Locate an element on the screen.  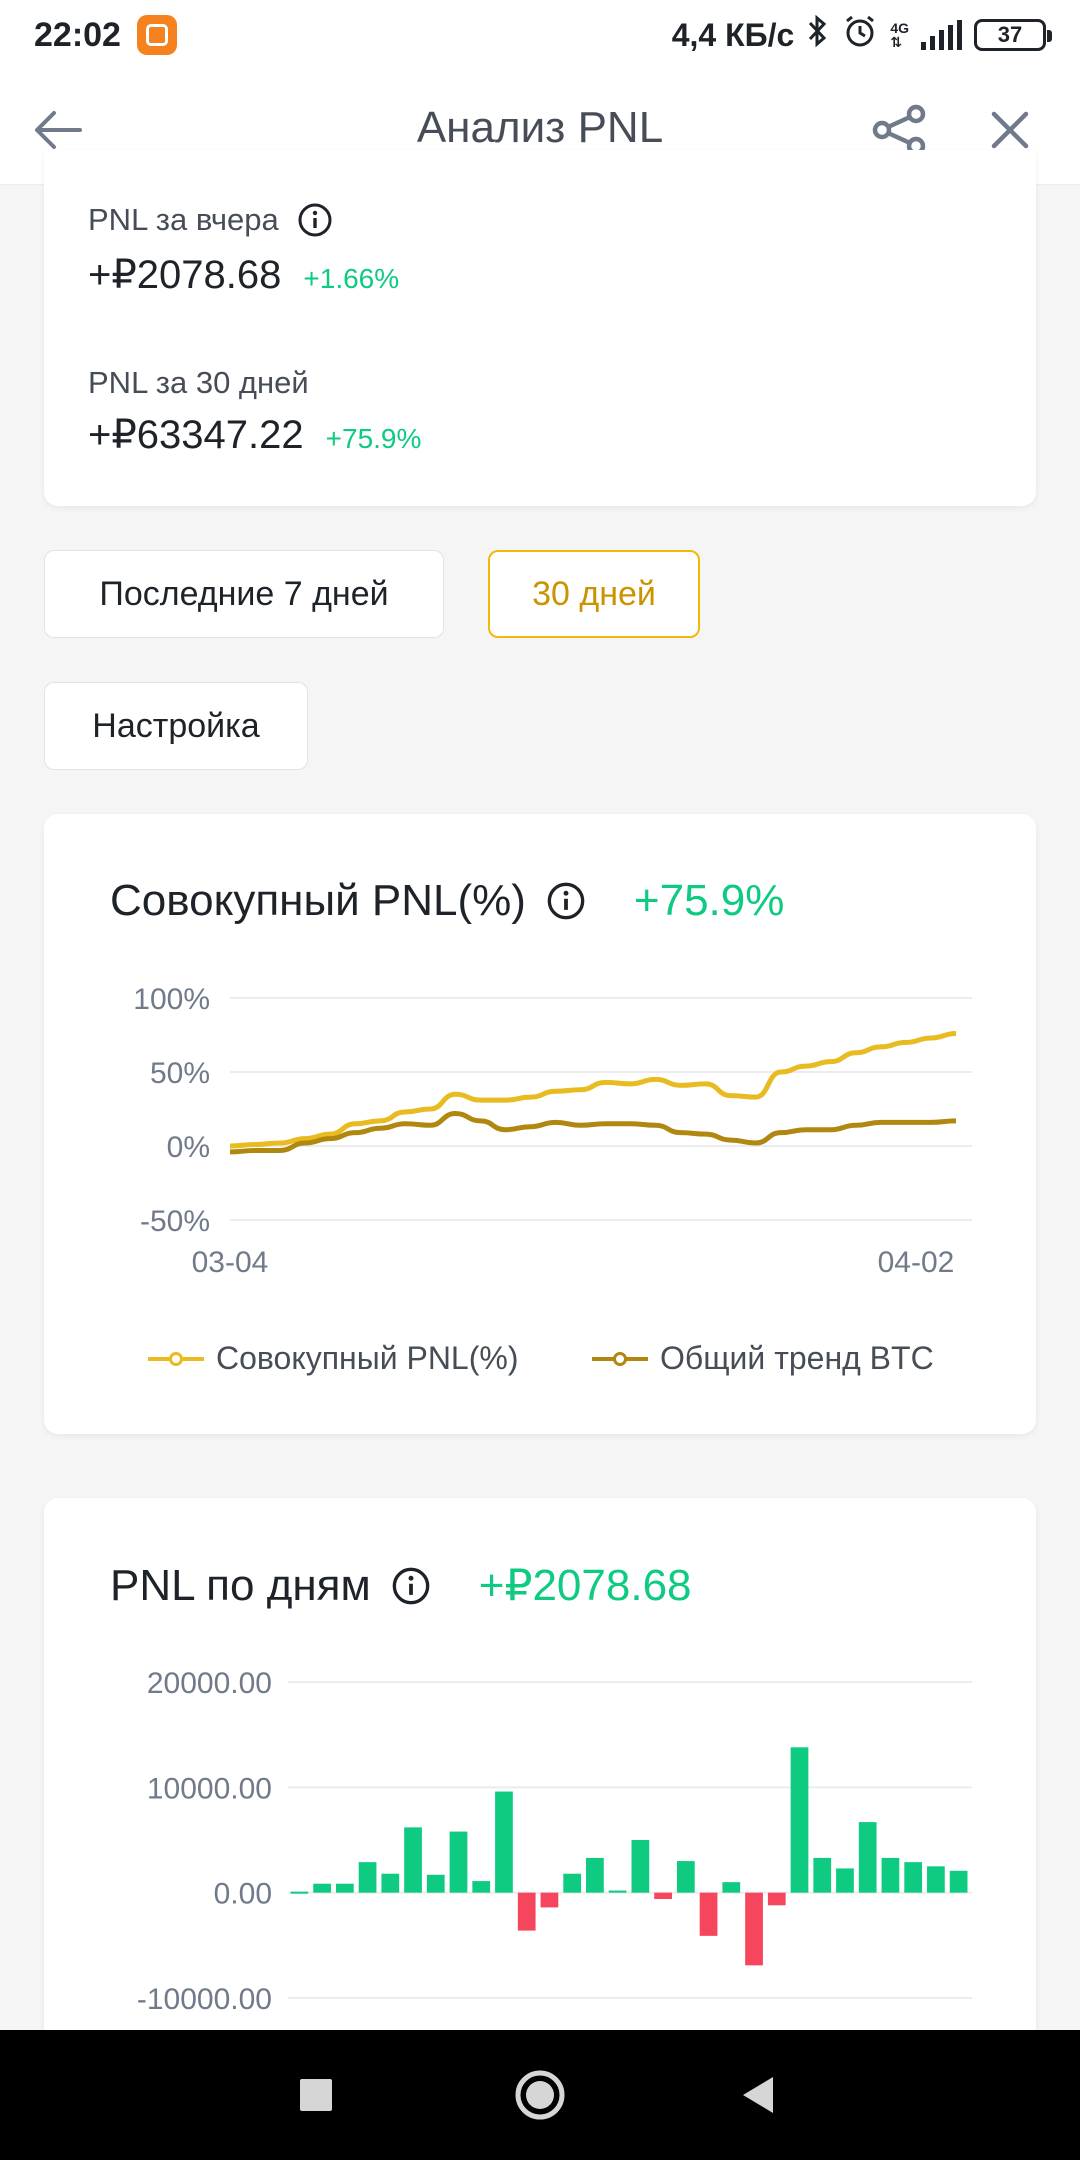
series-line-cumulative is located at coordinates (593, 1090).